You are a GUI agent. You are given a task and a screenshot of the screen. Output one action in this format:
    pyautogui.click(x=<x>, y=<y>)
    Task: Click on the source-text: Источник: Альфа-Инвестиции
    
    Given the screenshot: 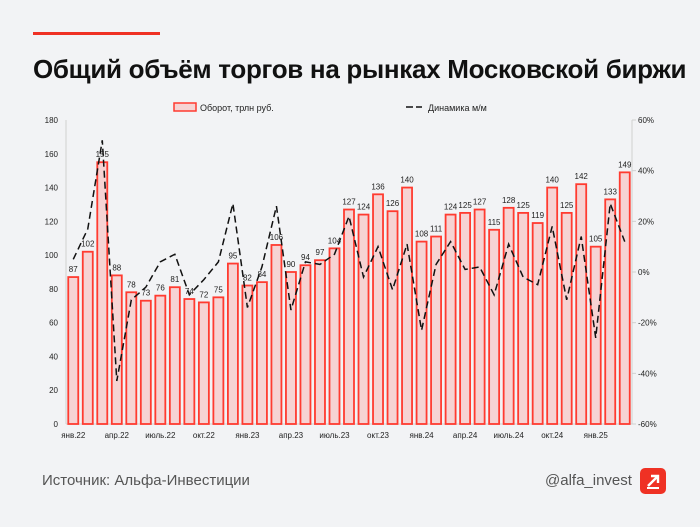 What is the action you would take?
    pyautogui.click(x=146, y=480)
    